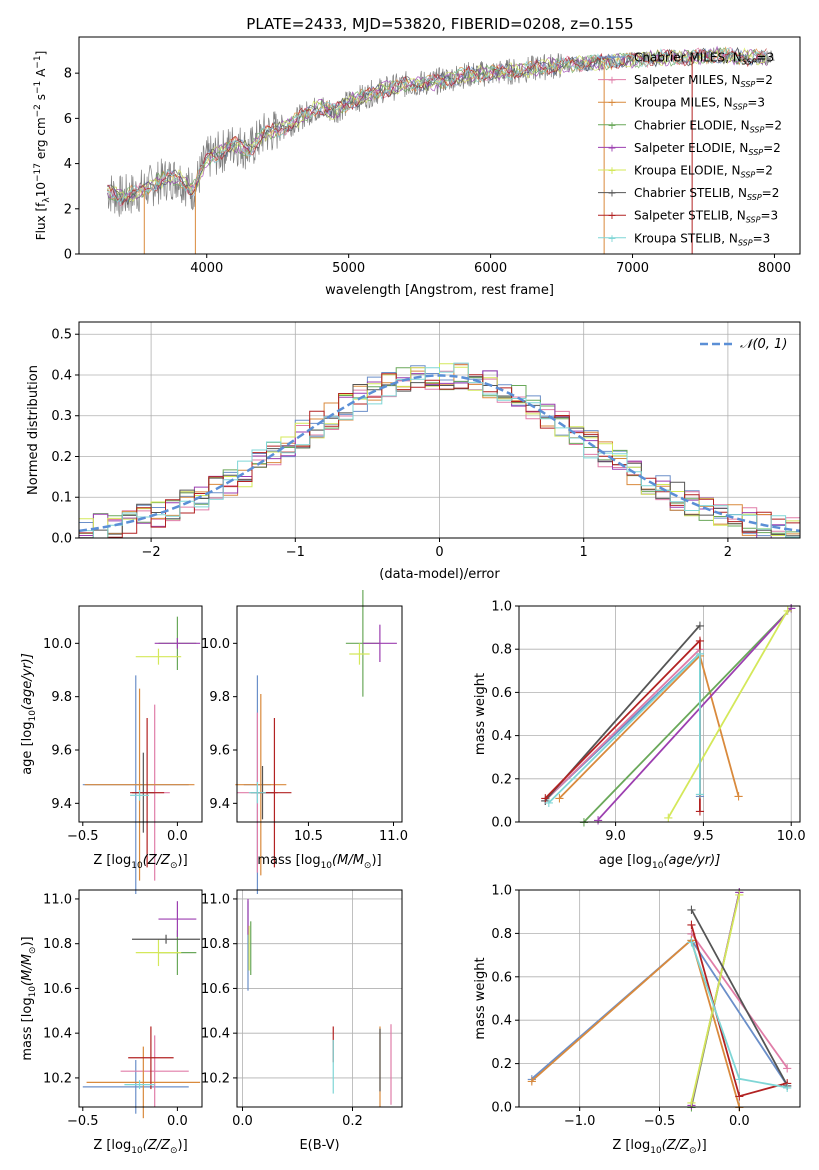  I want to click on y-axis-label-part: )], so click(27, 941).